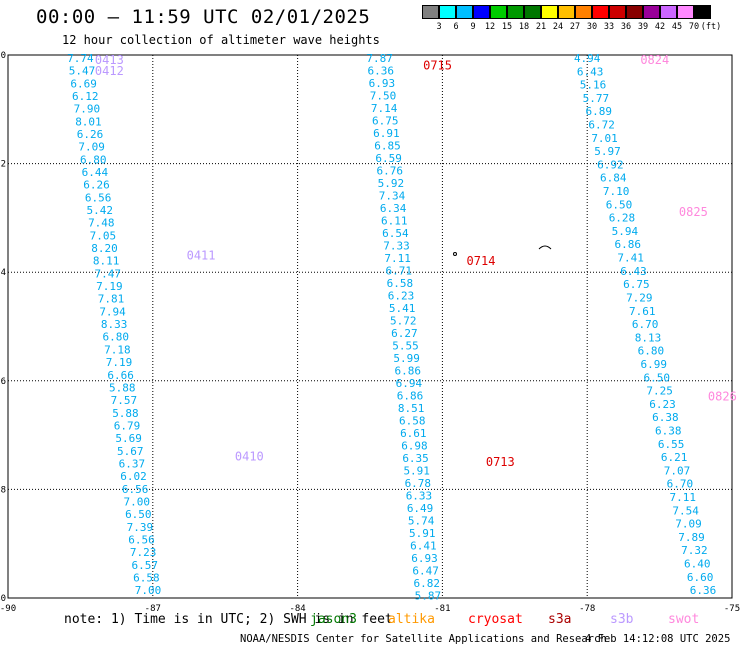  What do you see at coordinates (88, 121) in the screenshot?
I see `wave-height-value: 8.01` at bounding box center [88, 121].